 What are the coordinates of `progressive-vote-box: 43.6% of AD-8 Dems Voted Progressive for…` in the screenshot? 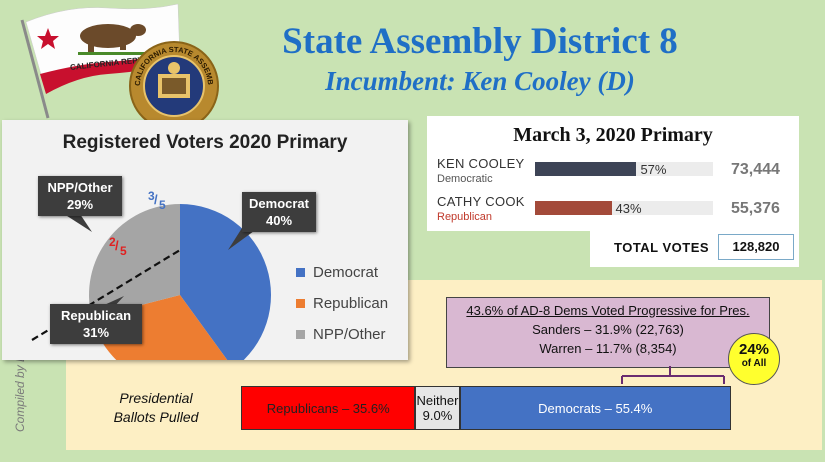 It's located at (608, 332).